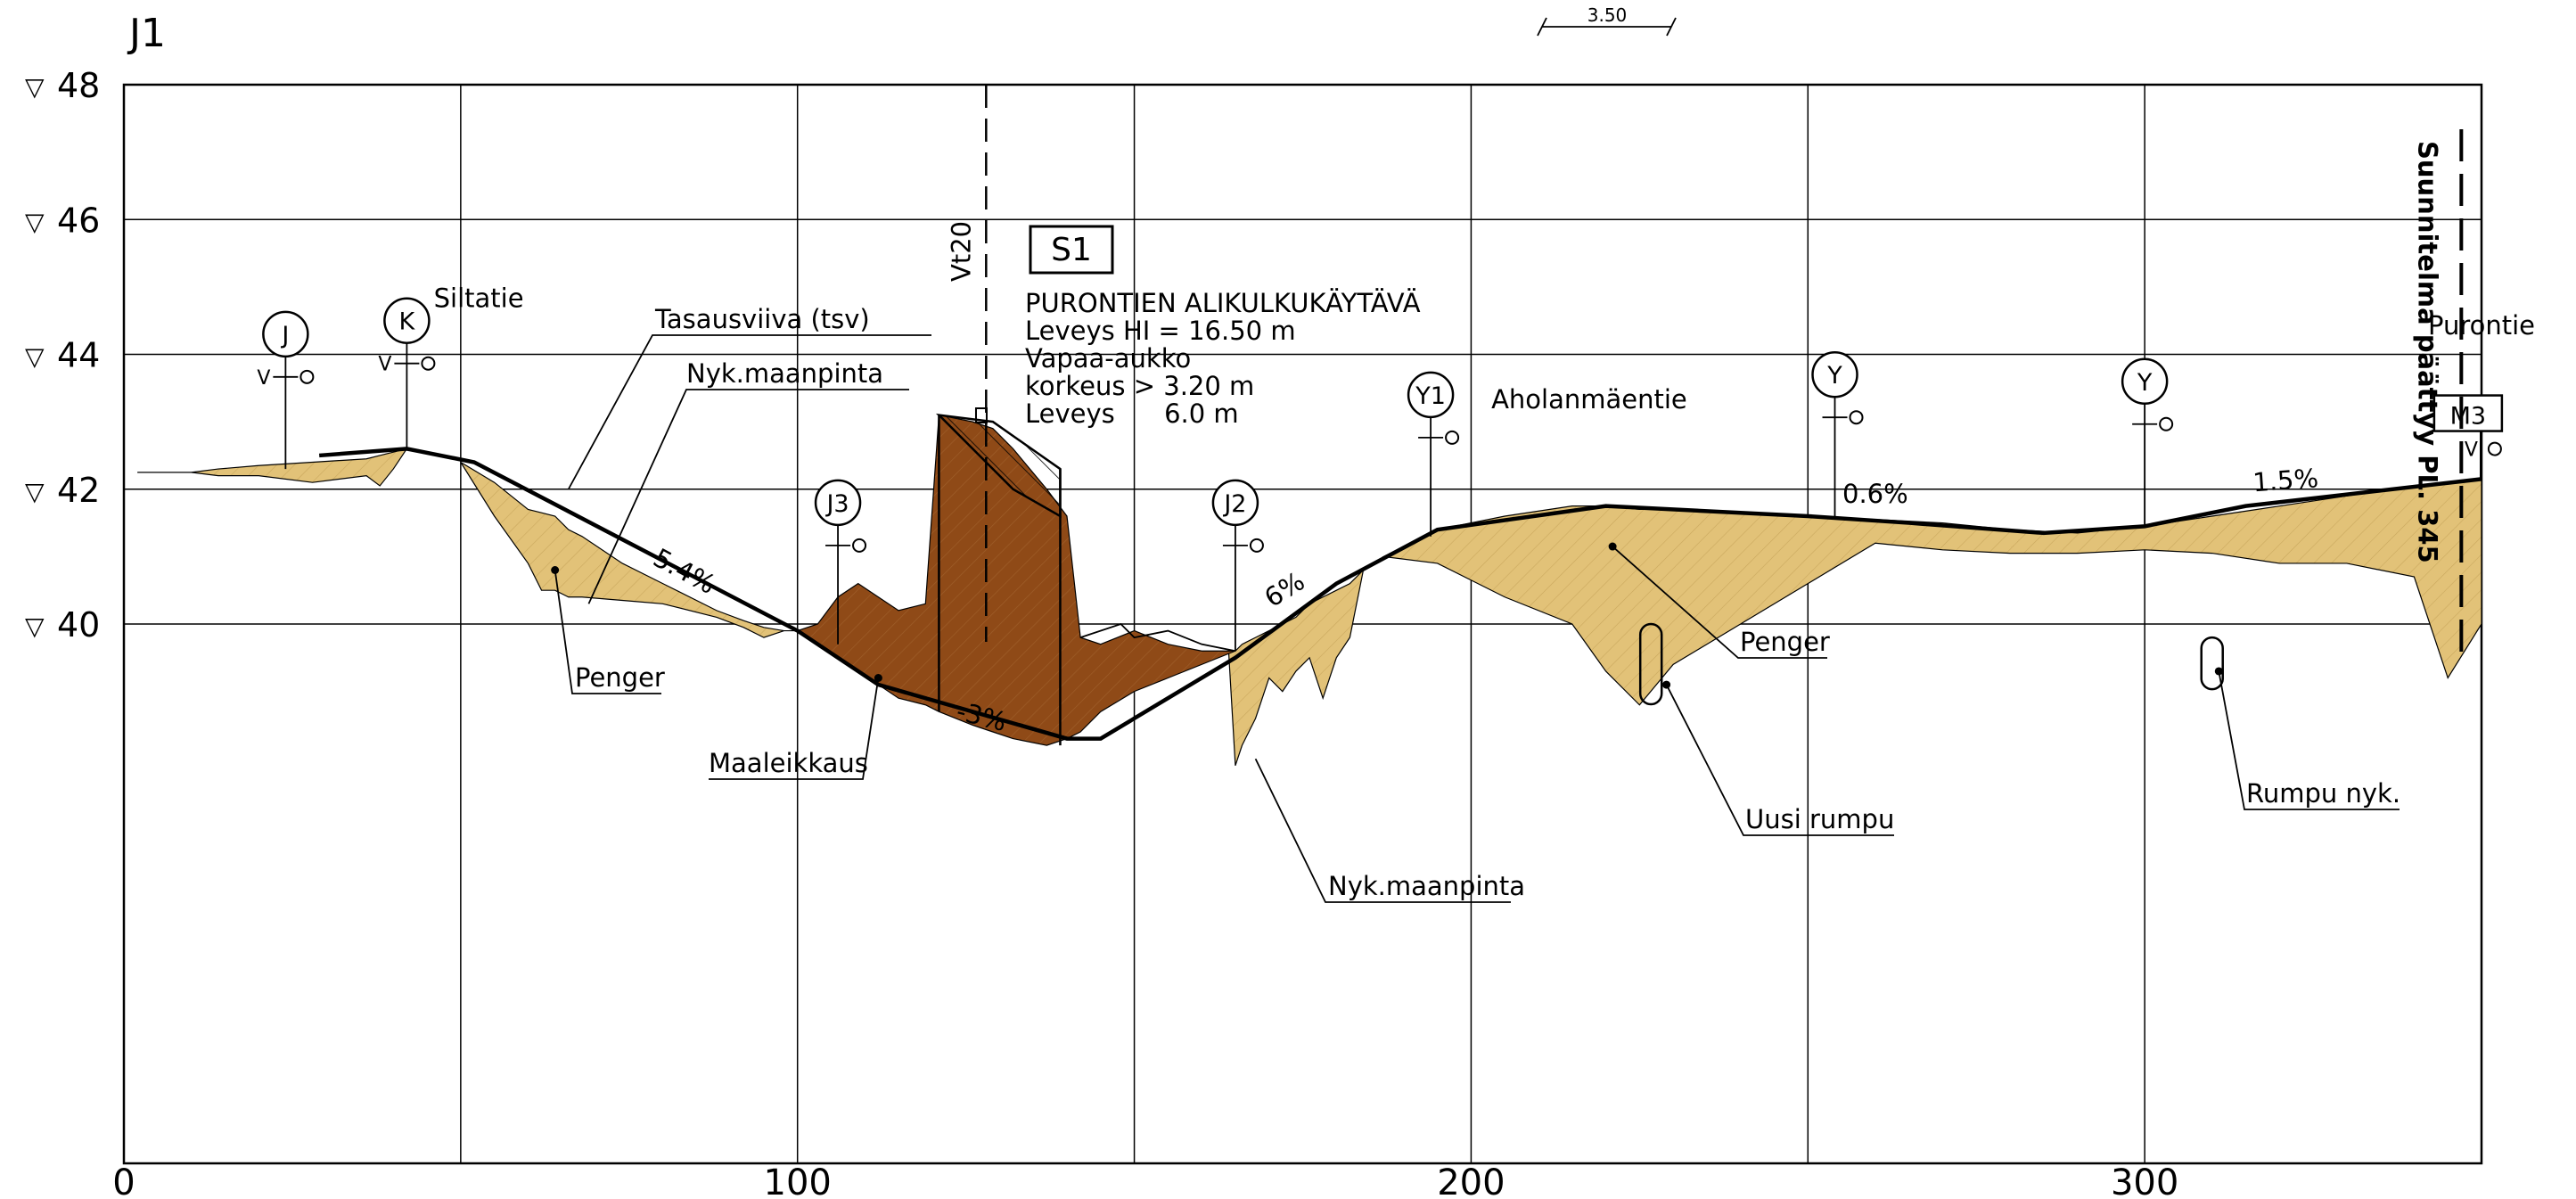  I want to click on plan-end-note: Suunnitelma päättyy PL. 345, so click(2427, 352).